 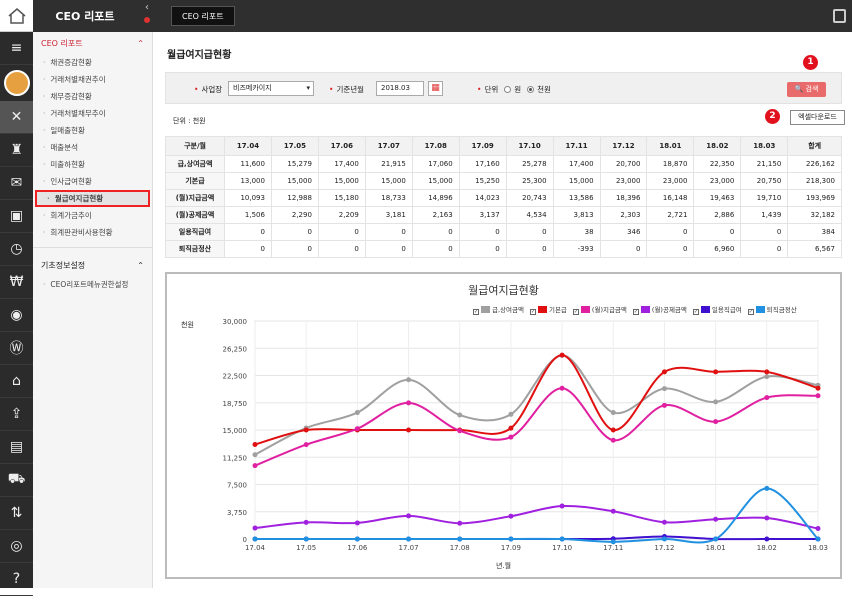 I want to click on table-row: 퇴직금정산 0 0 0 0 0 0 0 -393 0 0 6,960 0 6,567, so click(x=503, y=249).